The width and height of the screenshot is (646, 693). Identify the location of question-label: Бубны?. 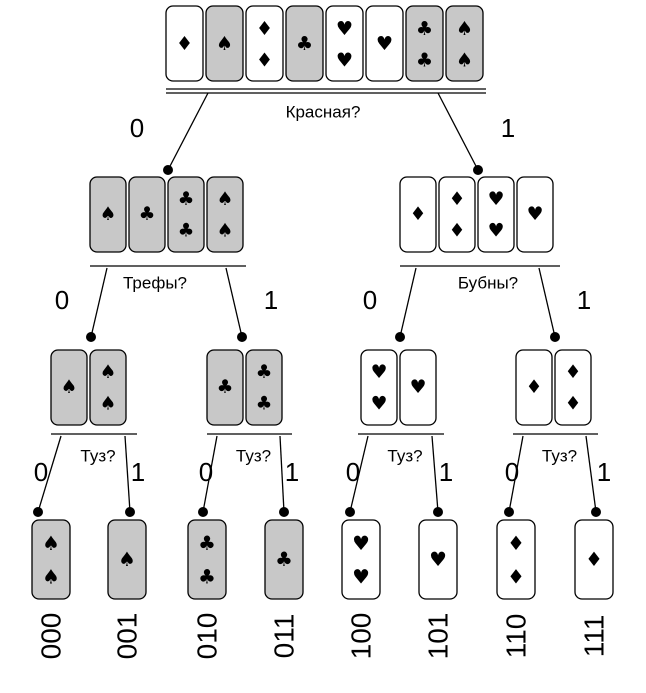
(488, 283).